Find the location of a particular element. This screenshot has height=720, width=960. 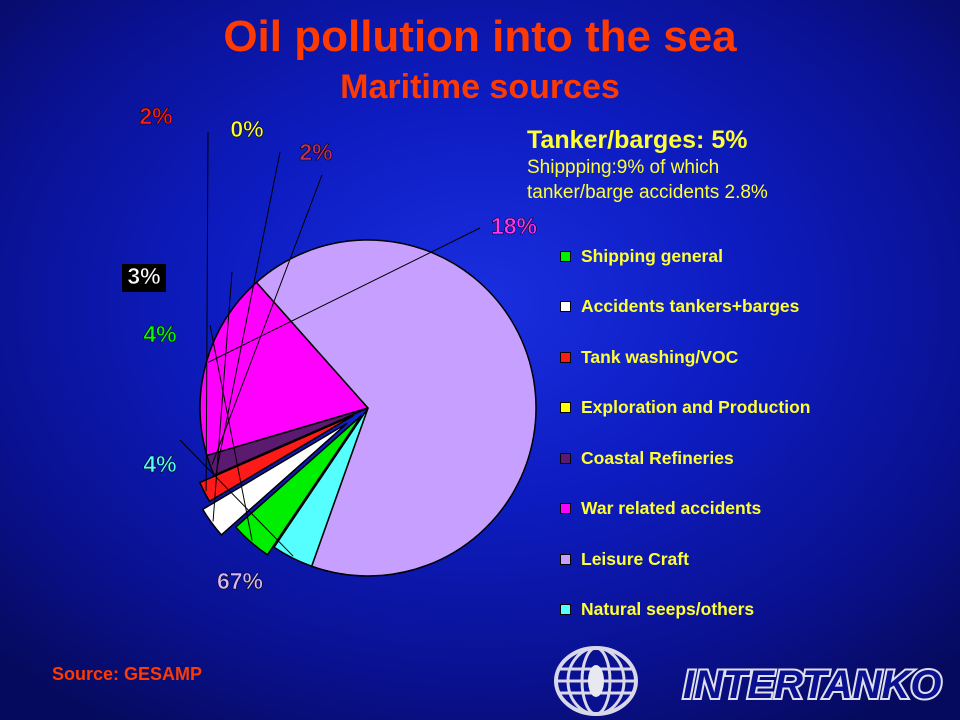

pie-slice-leisure-craft is located at coordinates (396, 408).